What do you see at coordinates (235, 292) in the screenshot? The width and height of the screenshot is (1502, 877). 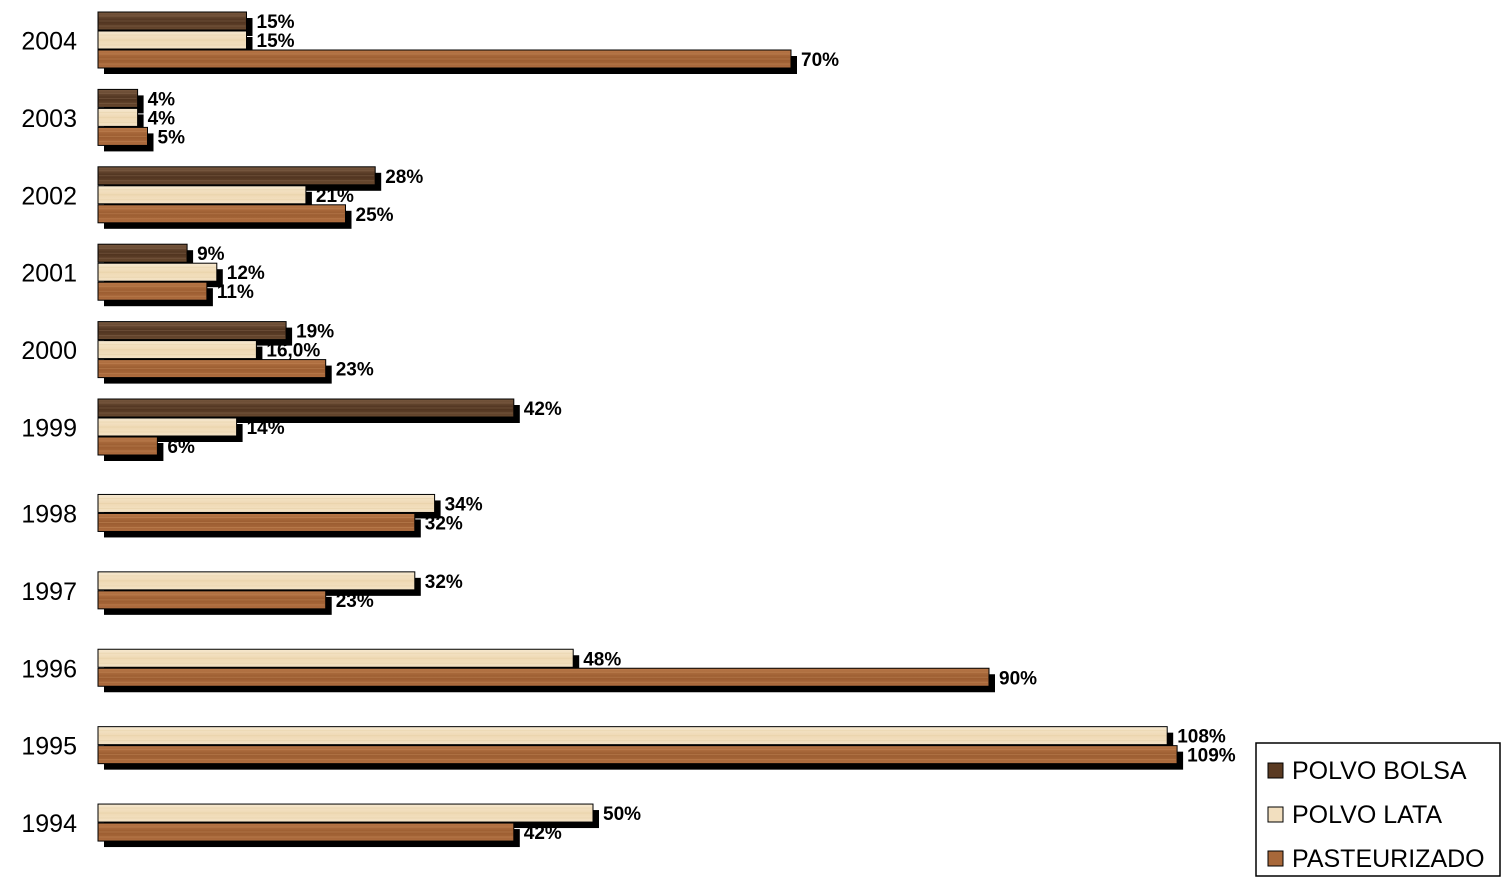 I see `data-label-2001-s2: 11%` at bounding box center [235, 292].